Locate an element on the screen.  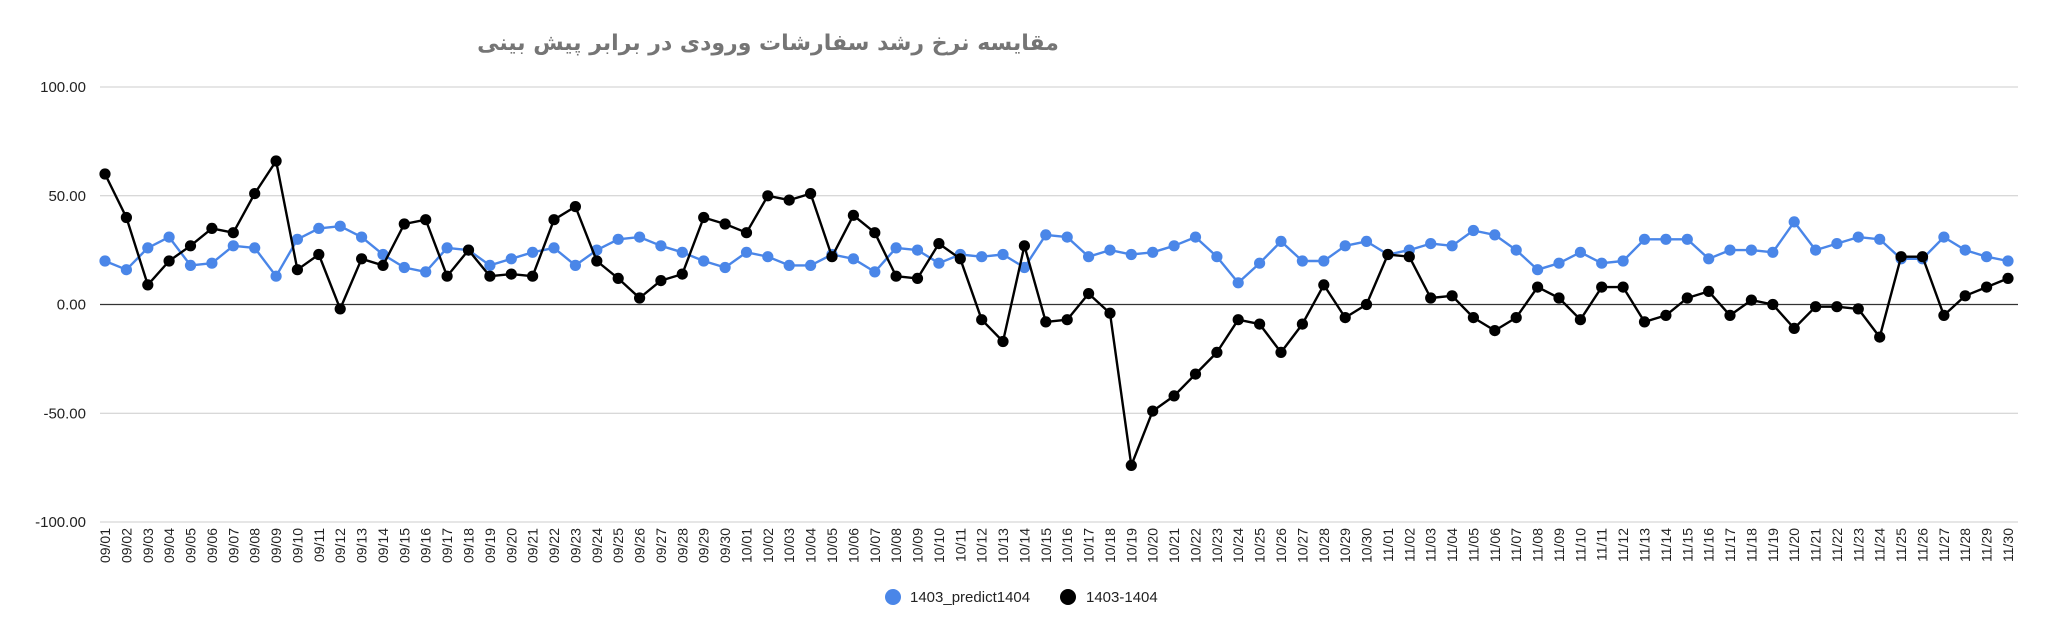
x-tick-label: 11/17 is located at coordinates (1730, 545).